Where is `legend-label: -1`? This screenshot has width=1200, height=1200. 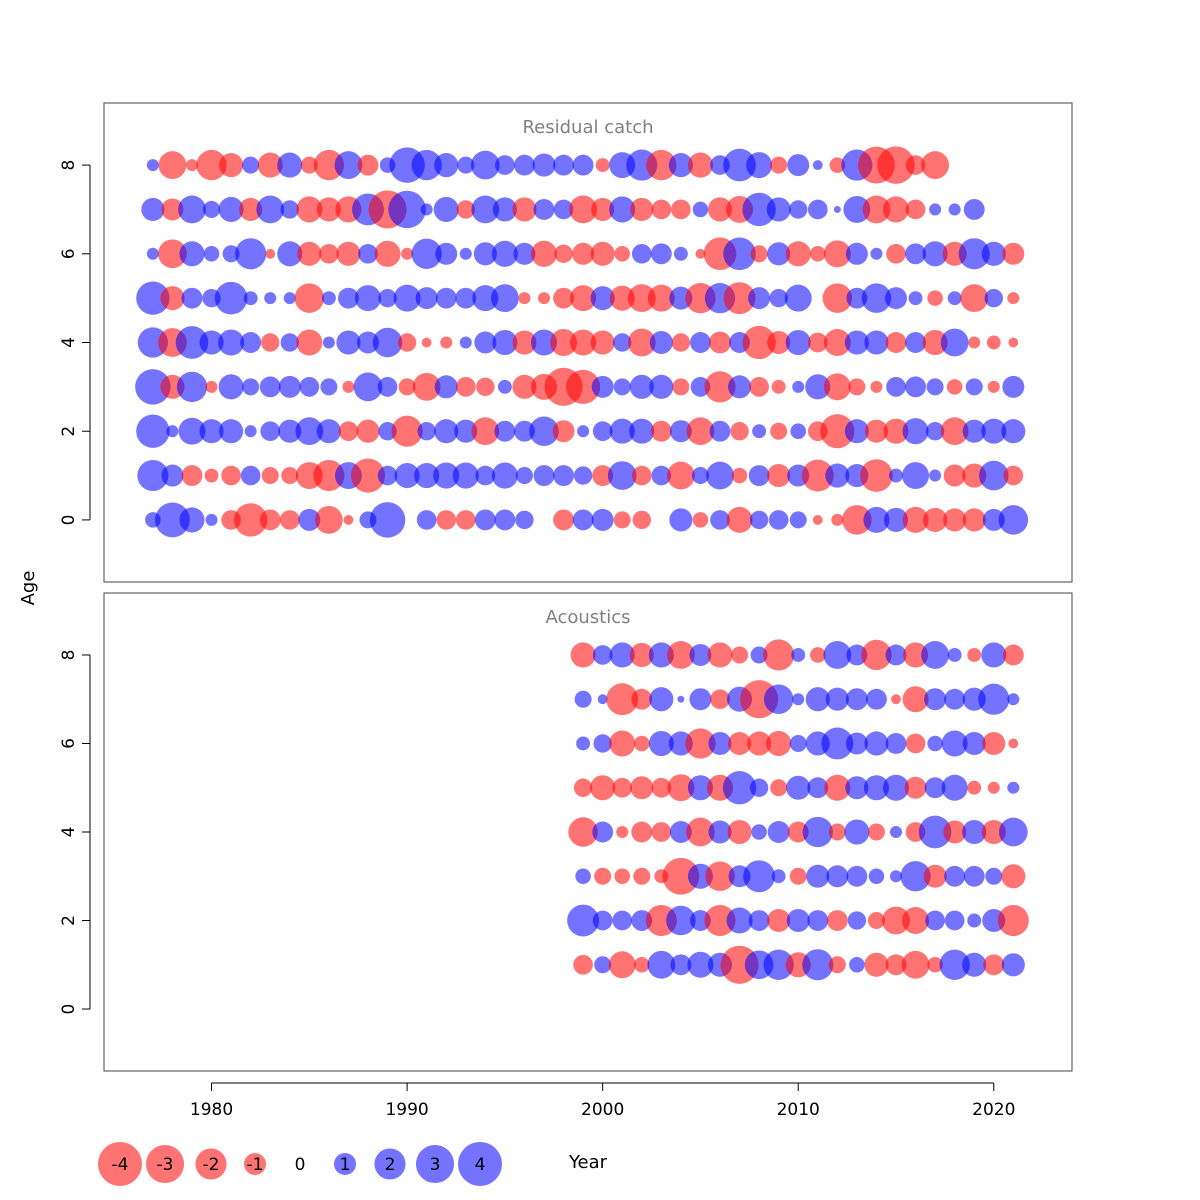 legend-label: -1 is located at coordinates (255, 1165).